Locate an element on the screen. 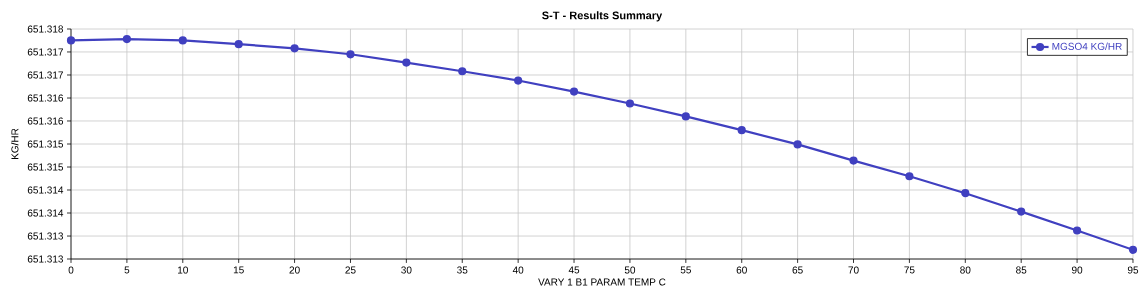  x-tick-label: 30 is located at coordinates (406, 270).